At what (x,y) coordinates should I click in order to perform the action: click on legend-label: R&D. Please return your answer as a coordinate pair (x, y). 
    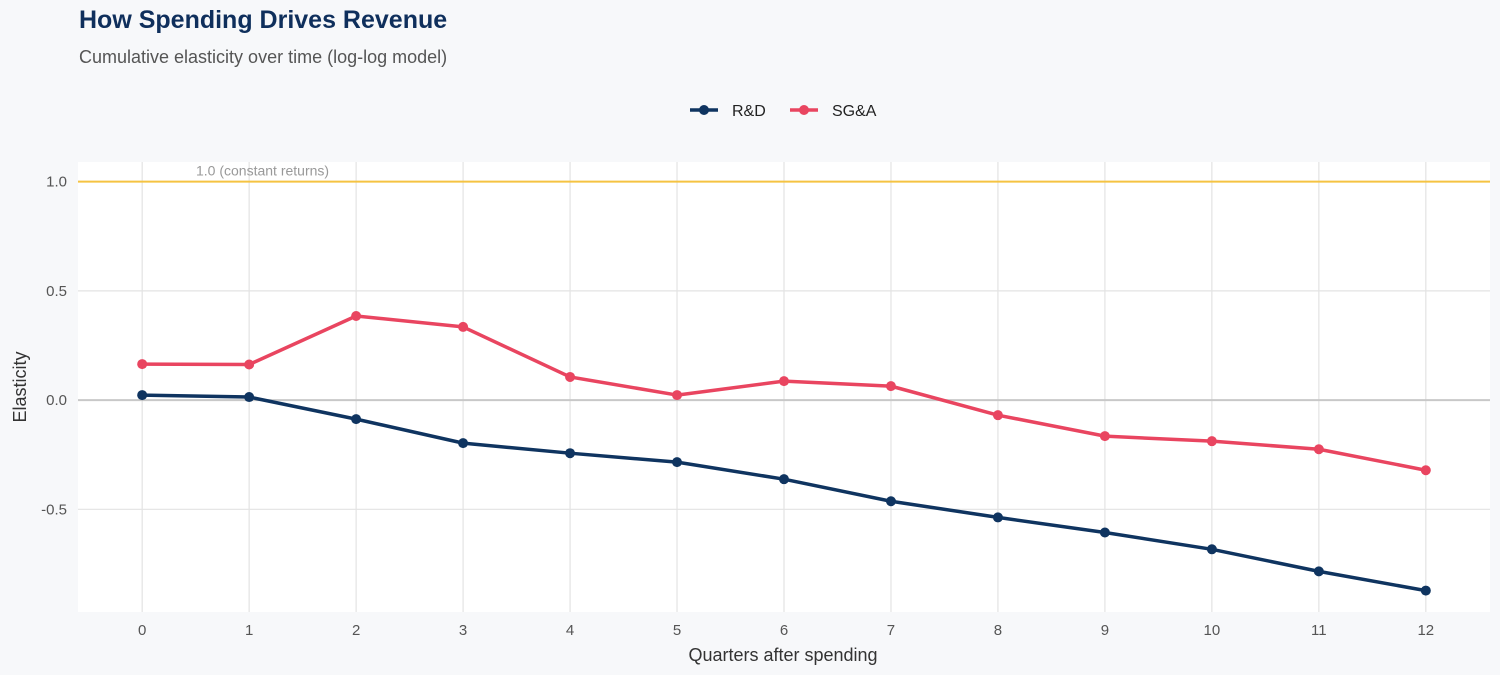
    Looking at the image, I should click on (749, 111).